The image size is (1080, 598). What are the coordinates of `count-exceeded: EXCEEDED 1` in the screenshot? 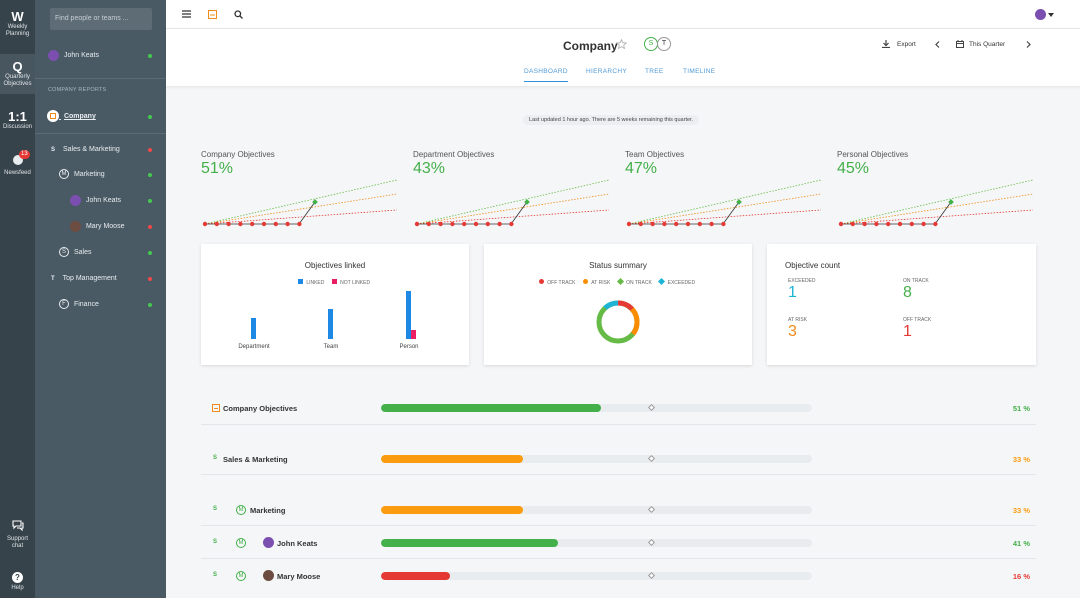 It's located at (802, 290).